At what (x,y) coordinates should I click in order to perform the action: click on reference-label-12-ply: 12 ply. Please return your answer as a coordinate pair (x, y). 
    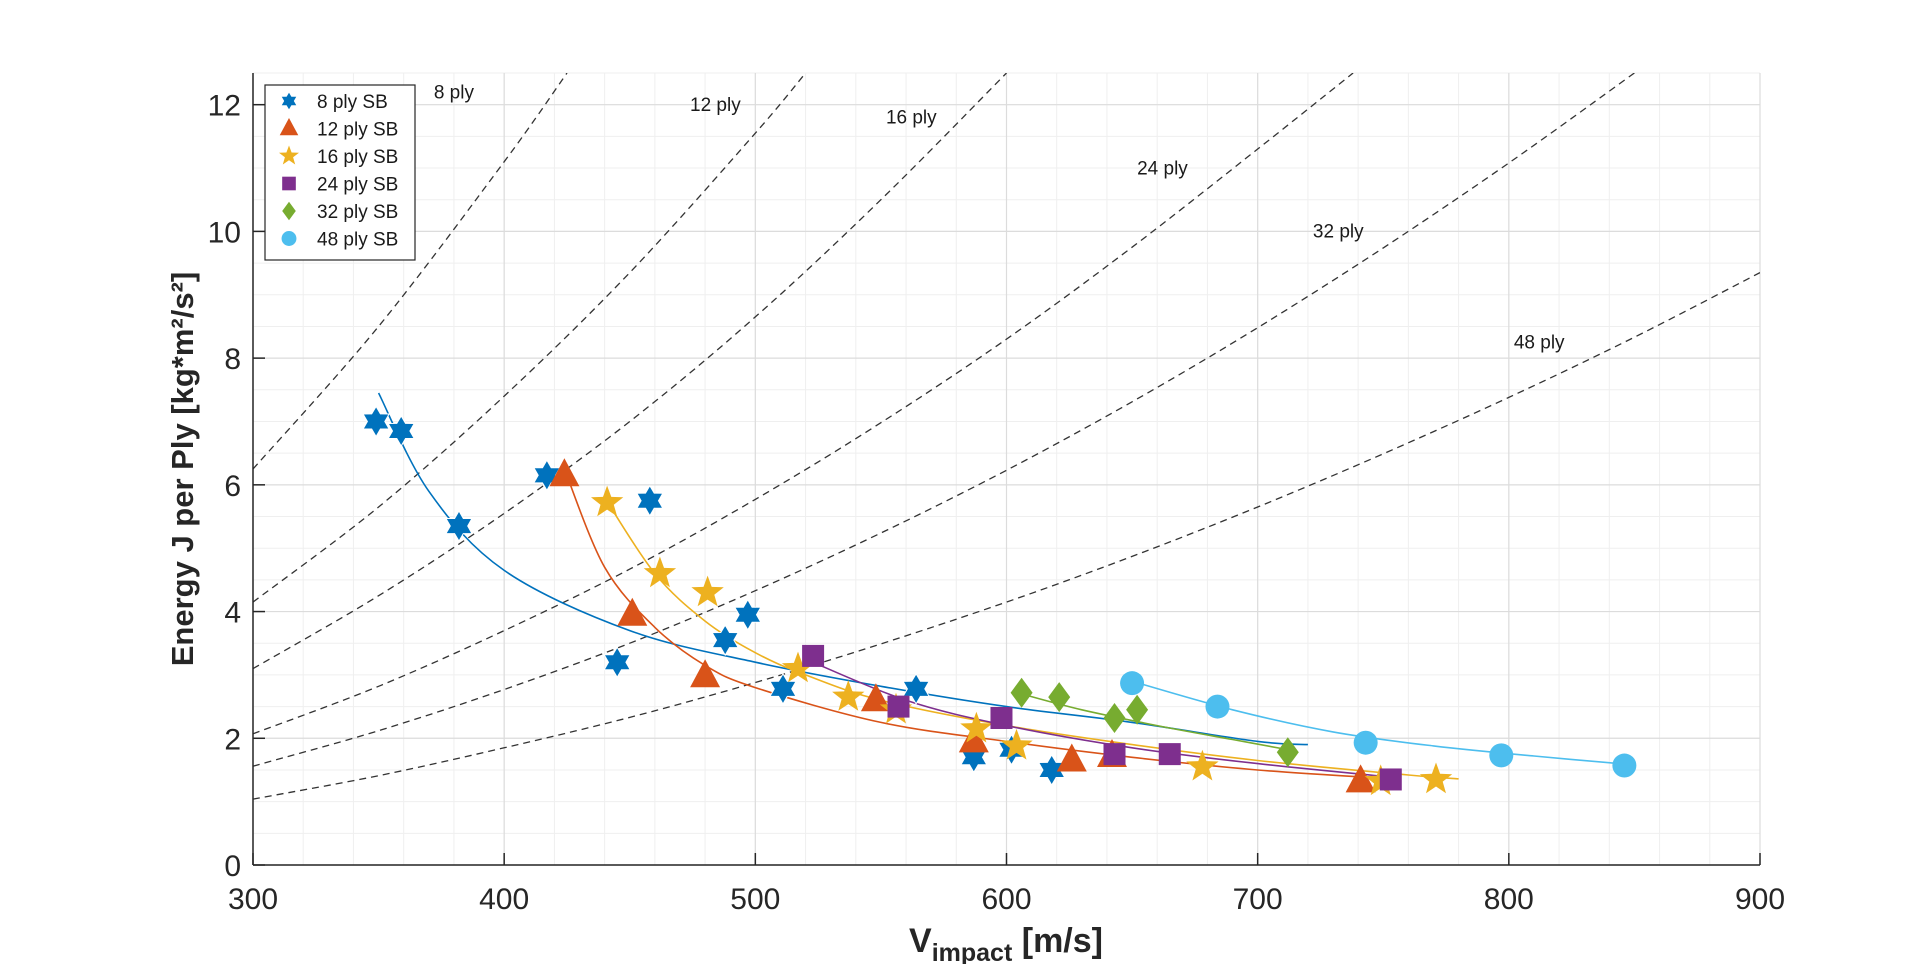
    Looking at the image, I should click on (715, 105).